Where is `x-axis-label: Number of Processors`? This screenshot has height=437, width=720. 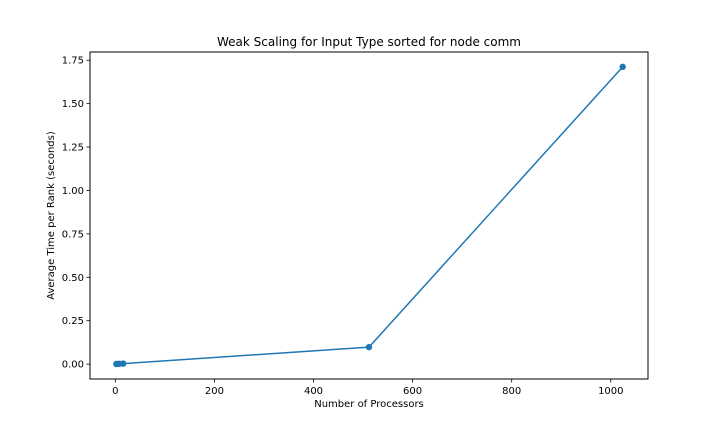 x-axis-label: Number of Processors is located at coordinates (369, 404).